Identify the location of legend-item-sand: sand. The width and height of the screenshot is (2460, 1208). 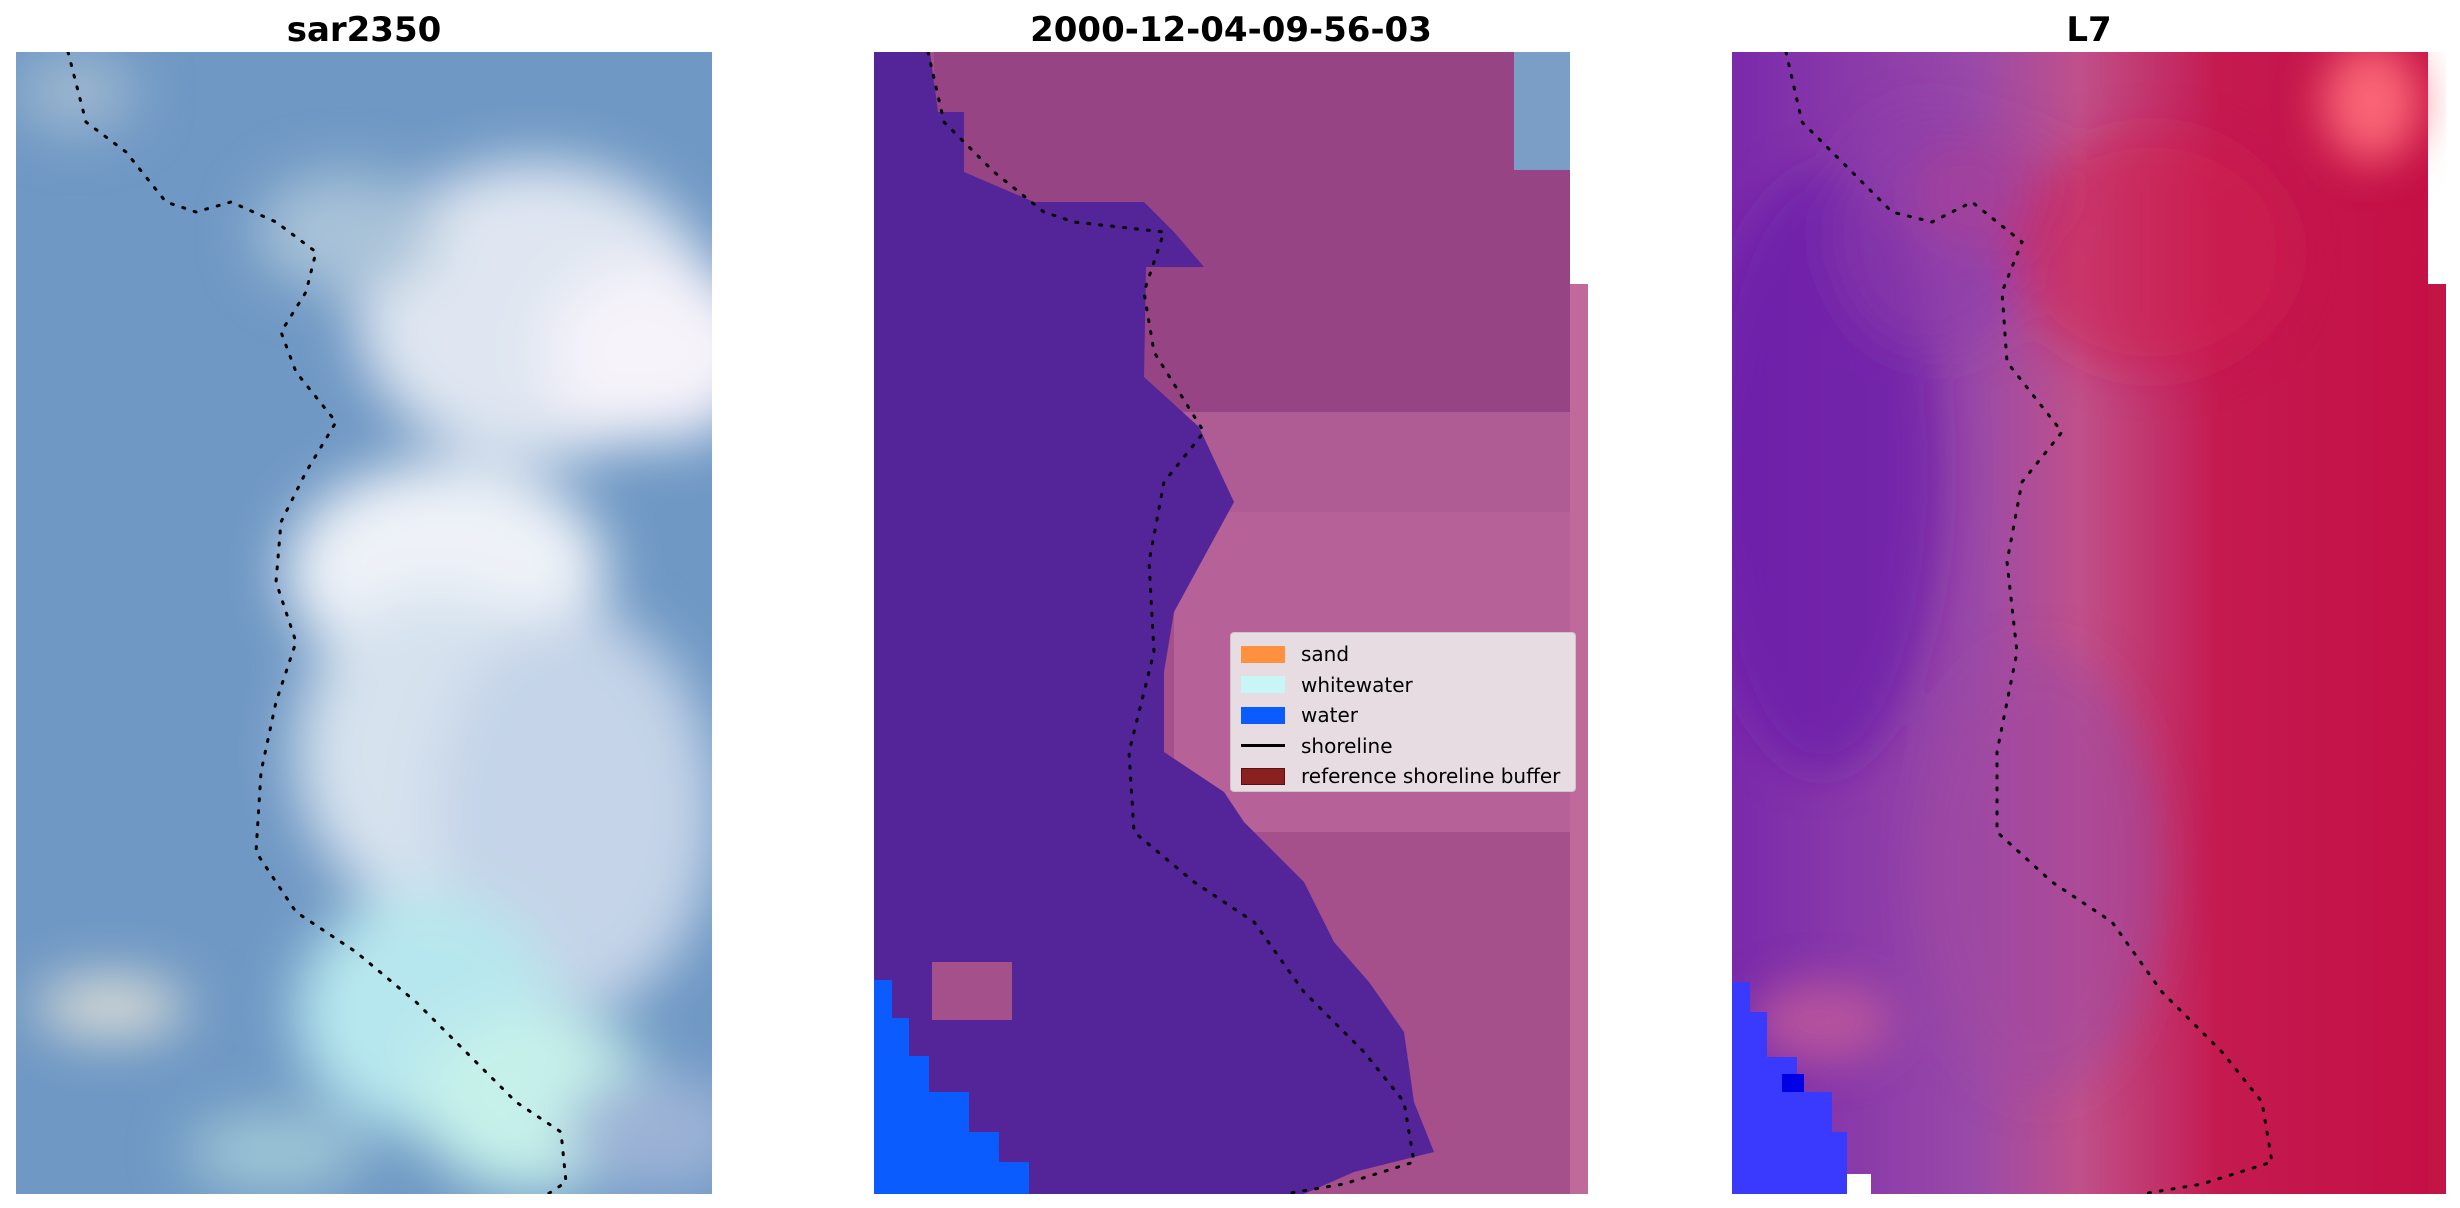
(1403, 654).